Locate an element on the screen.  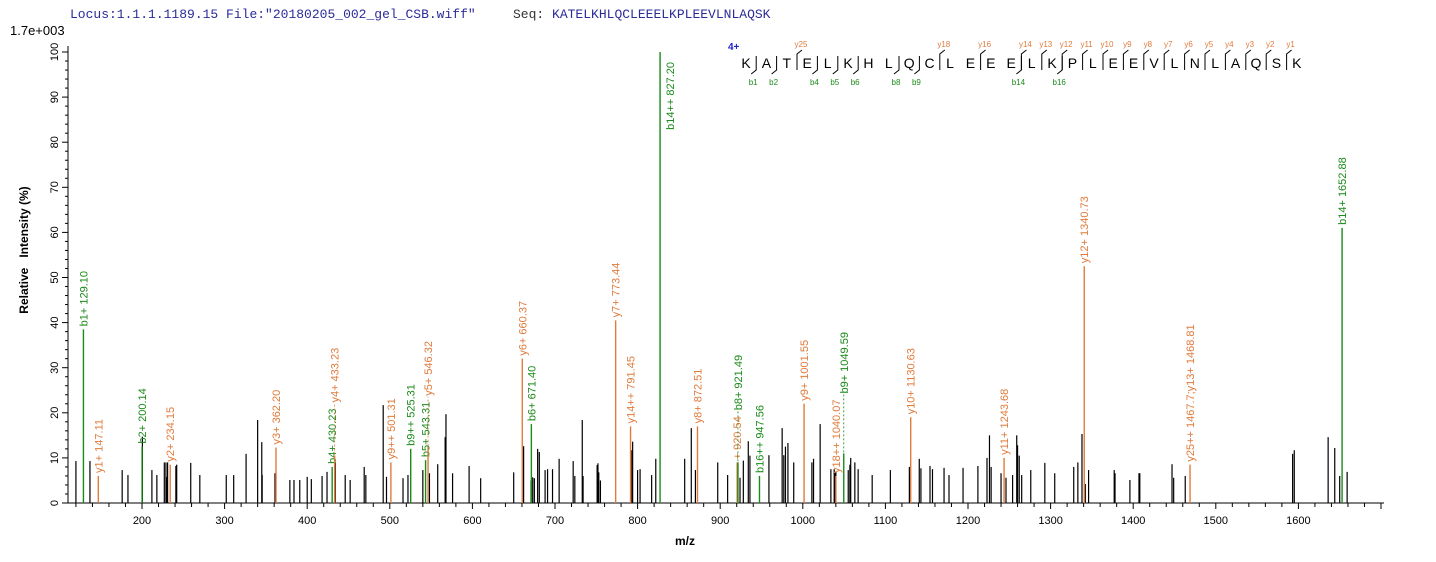
y-ion-label: y10+ 1130.63 is located at coordinates (912, 381).